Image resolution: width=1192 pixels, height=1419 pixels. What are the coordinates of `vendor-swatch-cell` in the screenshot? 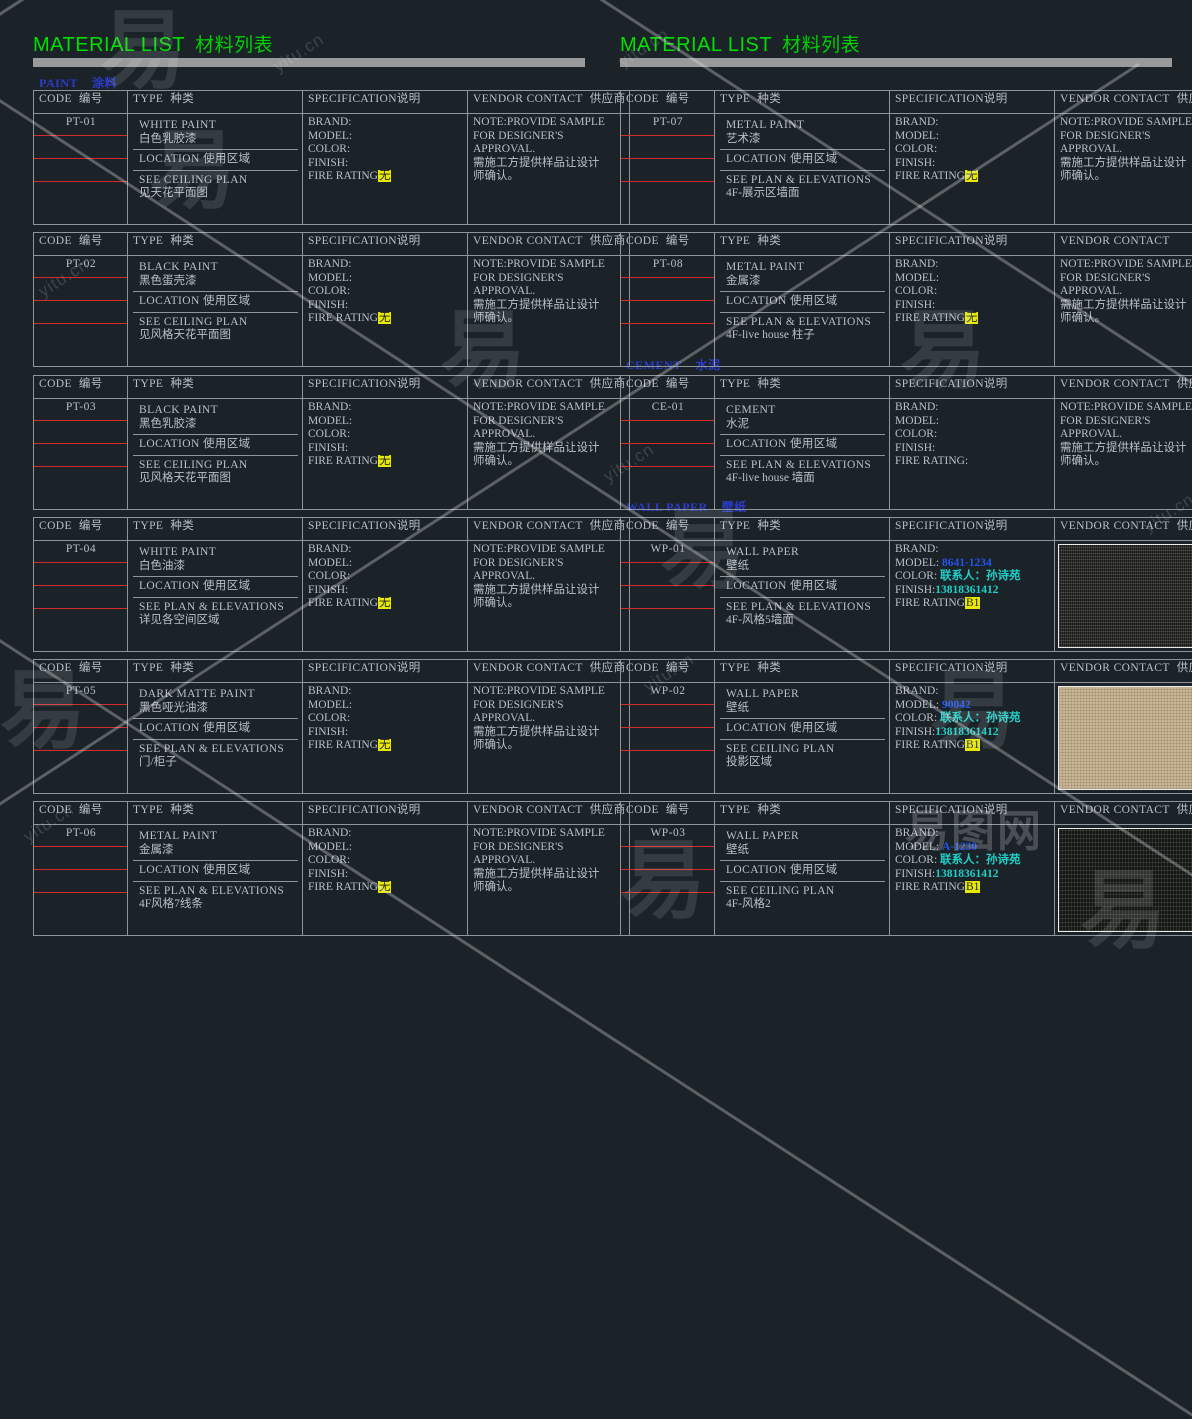 It's located at (1123, 738).